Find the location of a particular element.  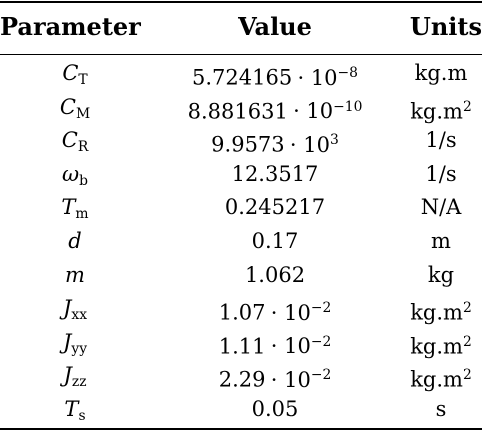

value-cell: 0.245217 is located at coordinates (275, 208).